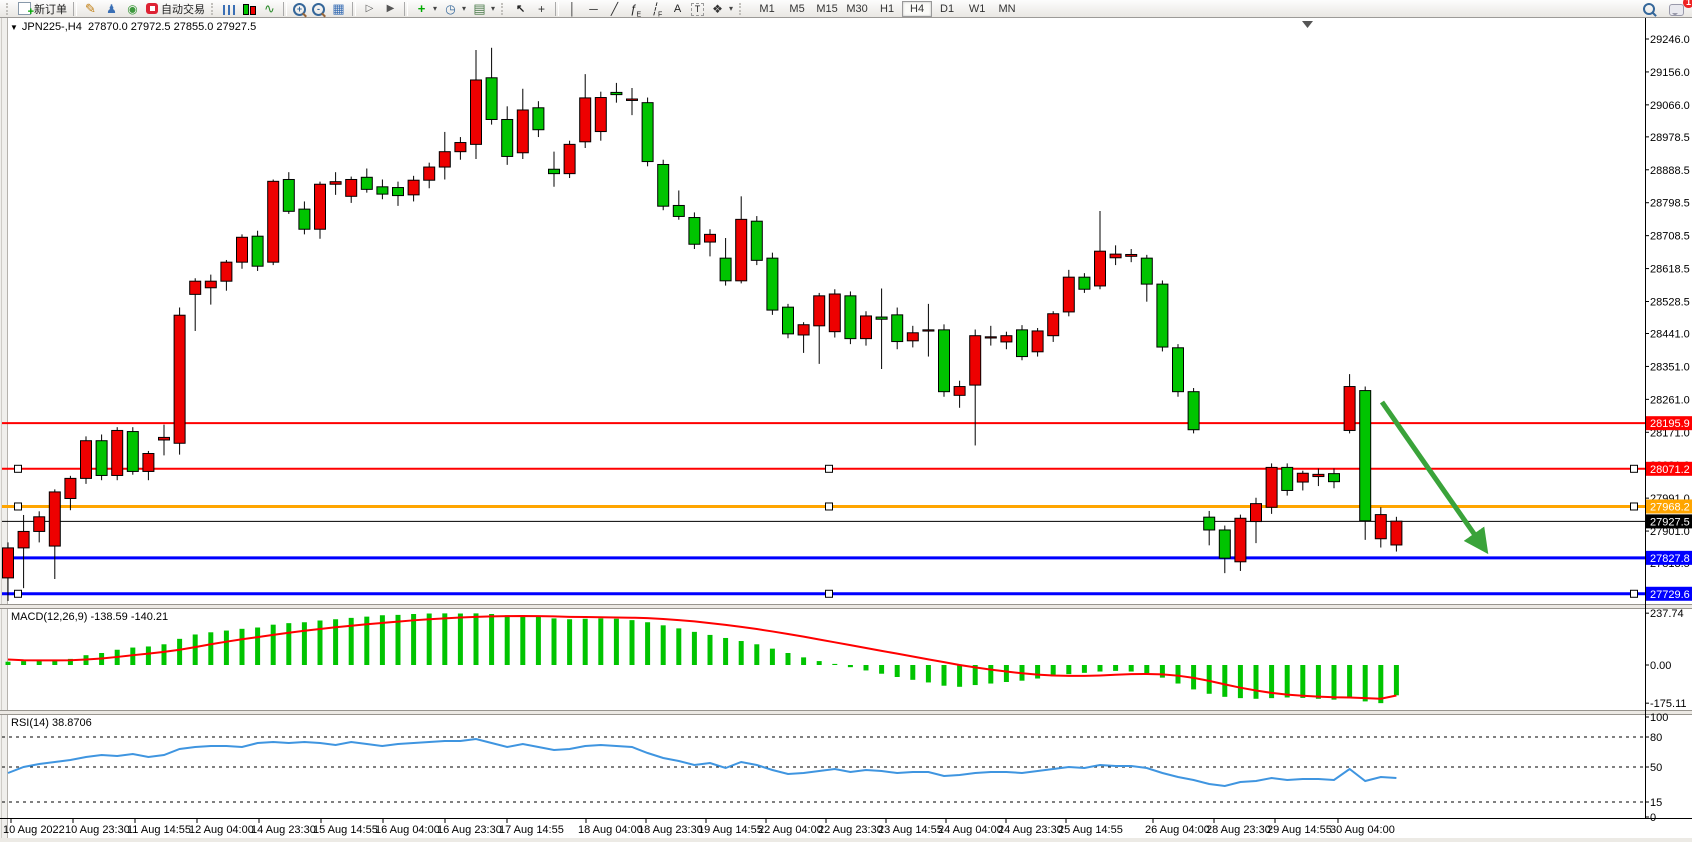 The height and width of the screenshot is (842, 1692). Describe the element at coordinates (977, 8) in the screenshot. I see `timeframe-button-W1: W1` at that location.